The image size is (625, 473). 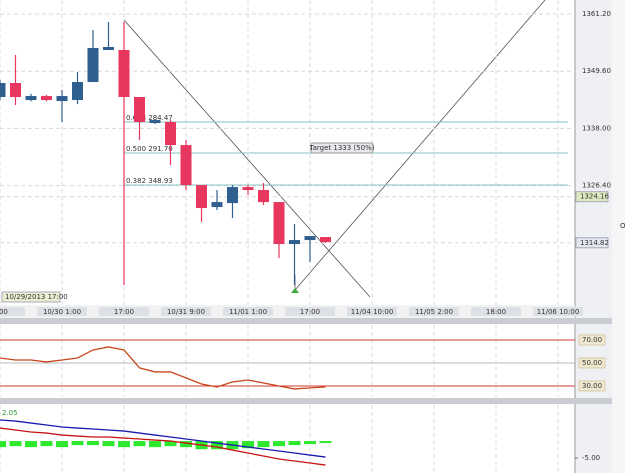 I want to click on y-tick-label: 70.00, so click(x=592, y=340).